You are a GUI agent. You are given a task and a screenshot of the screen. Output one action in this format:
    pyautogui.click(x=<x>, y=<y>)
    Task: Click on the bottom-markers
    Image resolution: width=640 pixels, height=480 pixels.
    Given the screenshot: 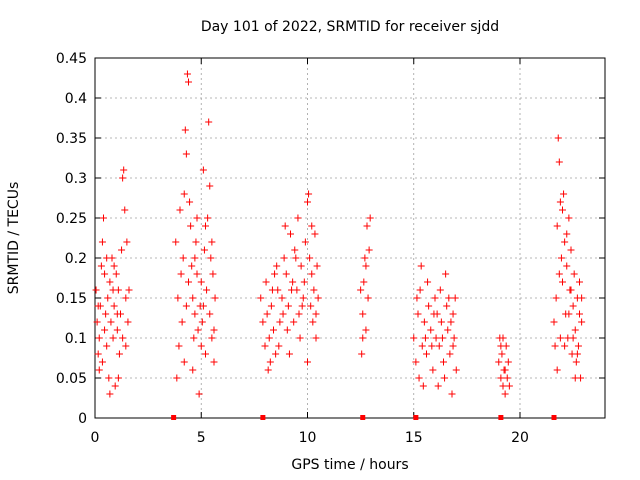 What is the action you would take?
    pyautogui.click(x=364, y=417)
    